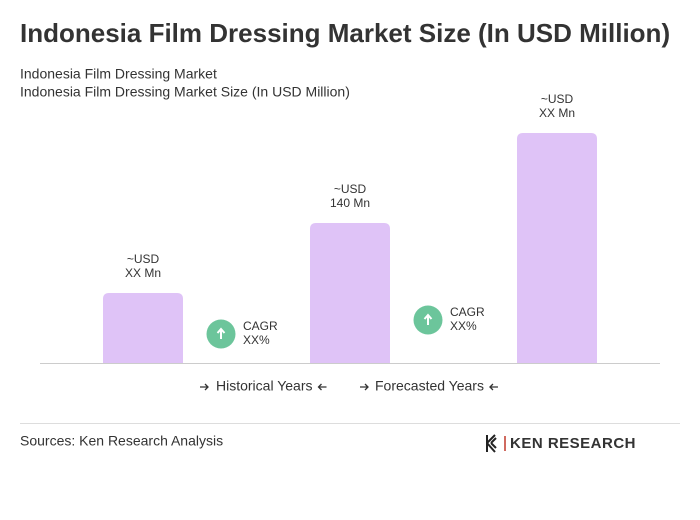 Image resolution: width=700 pixels, height=520 pixels. I want to click on subtitle: Indonesia Film Dressing Market, so click(118, 74).